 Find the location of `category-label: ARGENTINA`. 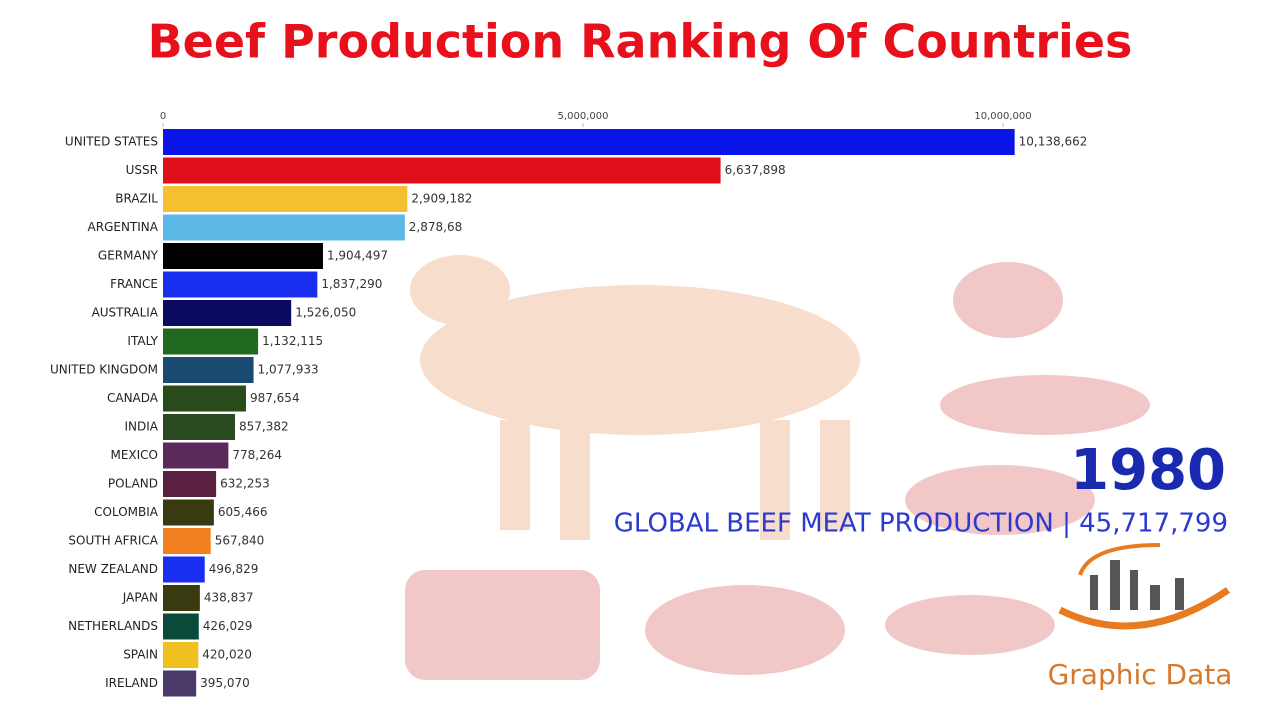

category-label: ARGENTINA is located at coordinates (123, 227).